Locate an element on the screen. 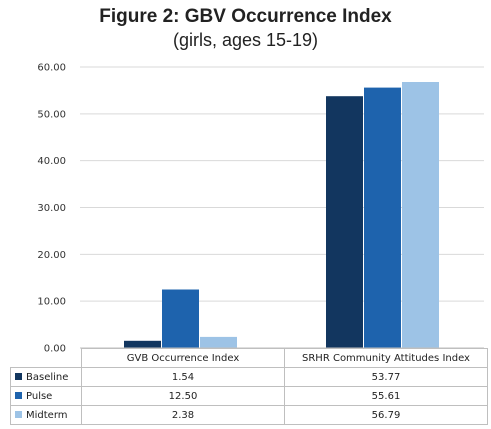 The height and width of the screenshot is (429, 491). y-tick-label: 20.00 is located at coordinates (51, 255).